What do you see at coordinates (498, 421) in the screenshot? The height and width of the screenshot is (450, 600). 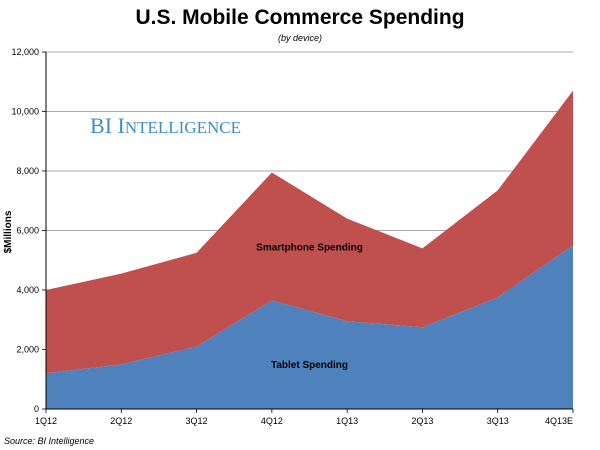 I see `x-tick-label-3q13: 3Q13` at bounding box center [498, 421].